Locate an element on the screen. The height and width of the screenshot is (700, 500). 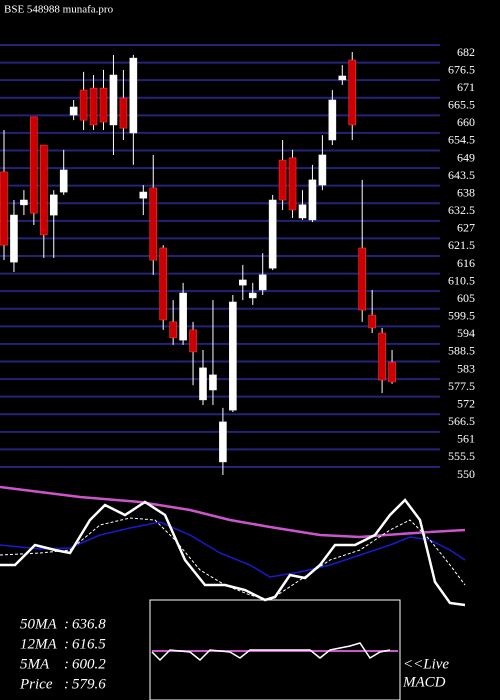
indicator-value: 636.8 is located at coordinates (89, 624).